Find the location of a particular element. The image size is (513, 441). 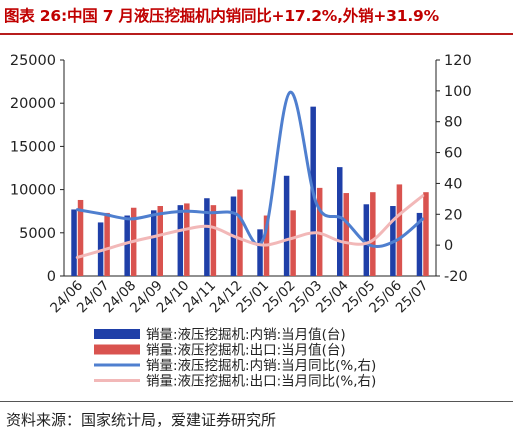

right-tick-label: 60 is located at coordinates (453, 154).